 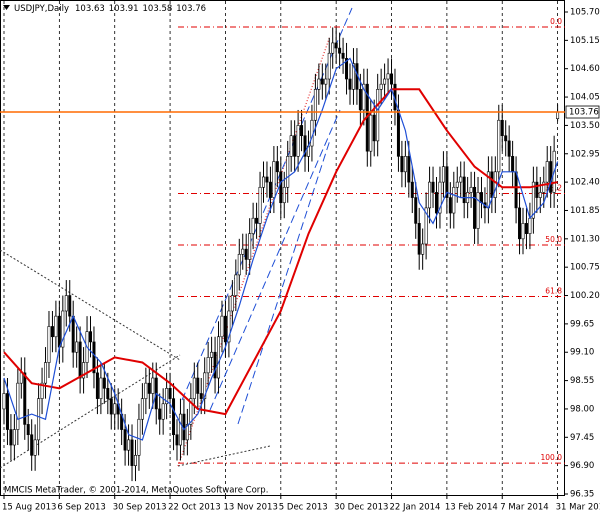 I want to click on fib-label: 0.0, so click(x=556, y=21).